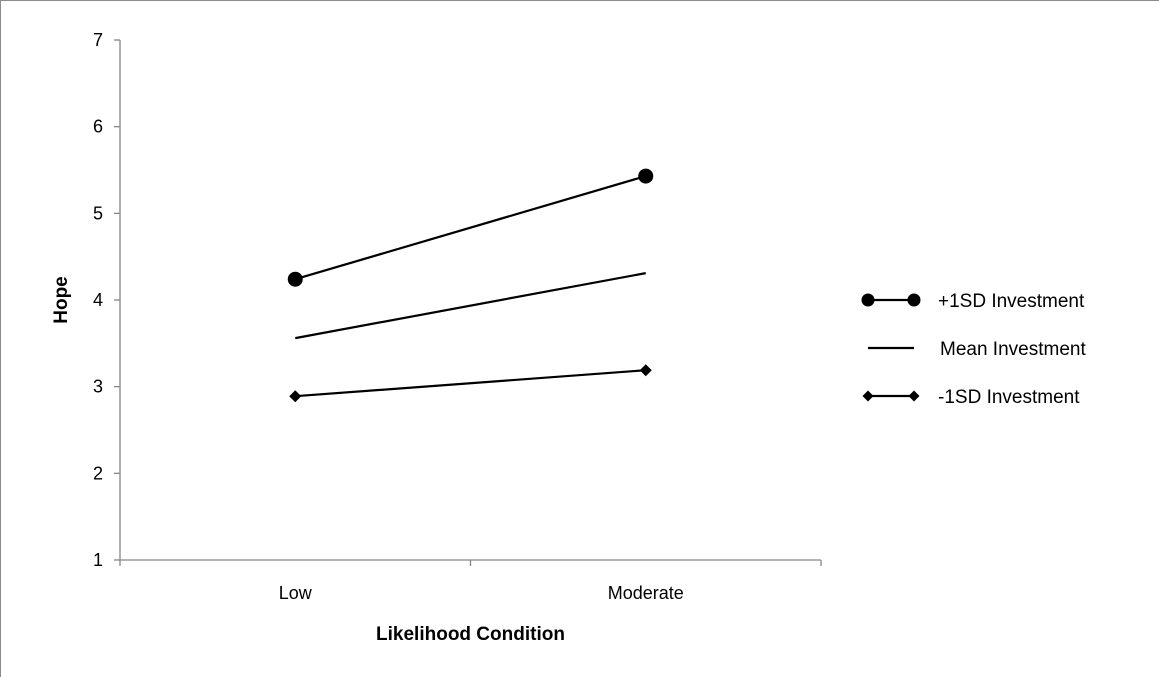 The image size is (1159, 677). I want to click on y-tick-label: 7, so click(98, 40).